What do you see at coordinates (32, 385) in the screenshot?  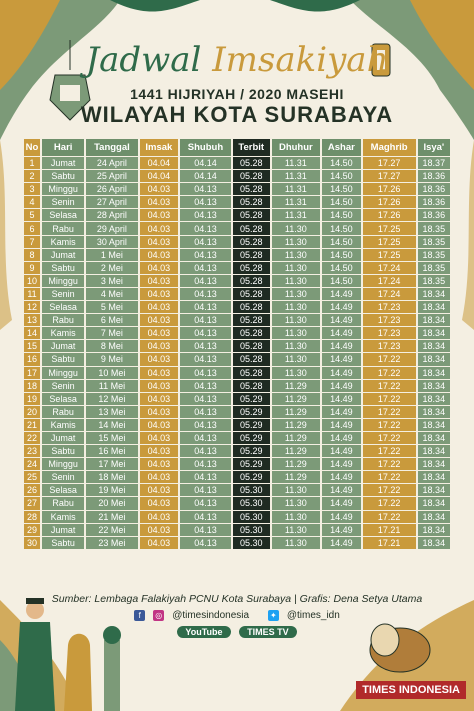 I see `cell-no: 18` at bounding box center [32, 385].